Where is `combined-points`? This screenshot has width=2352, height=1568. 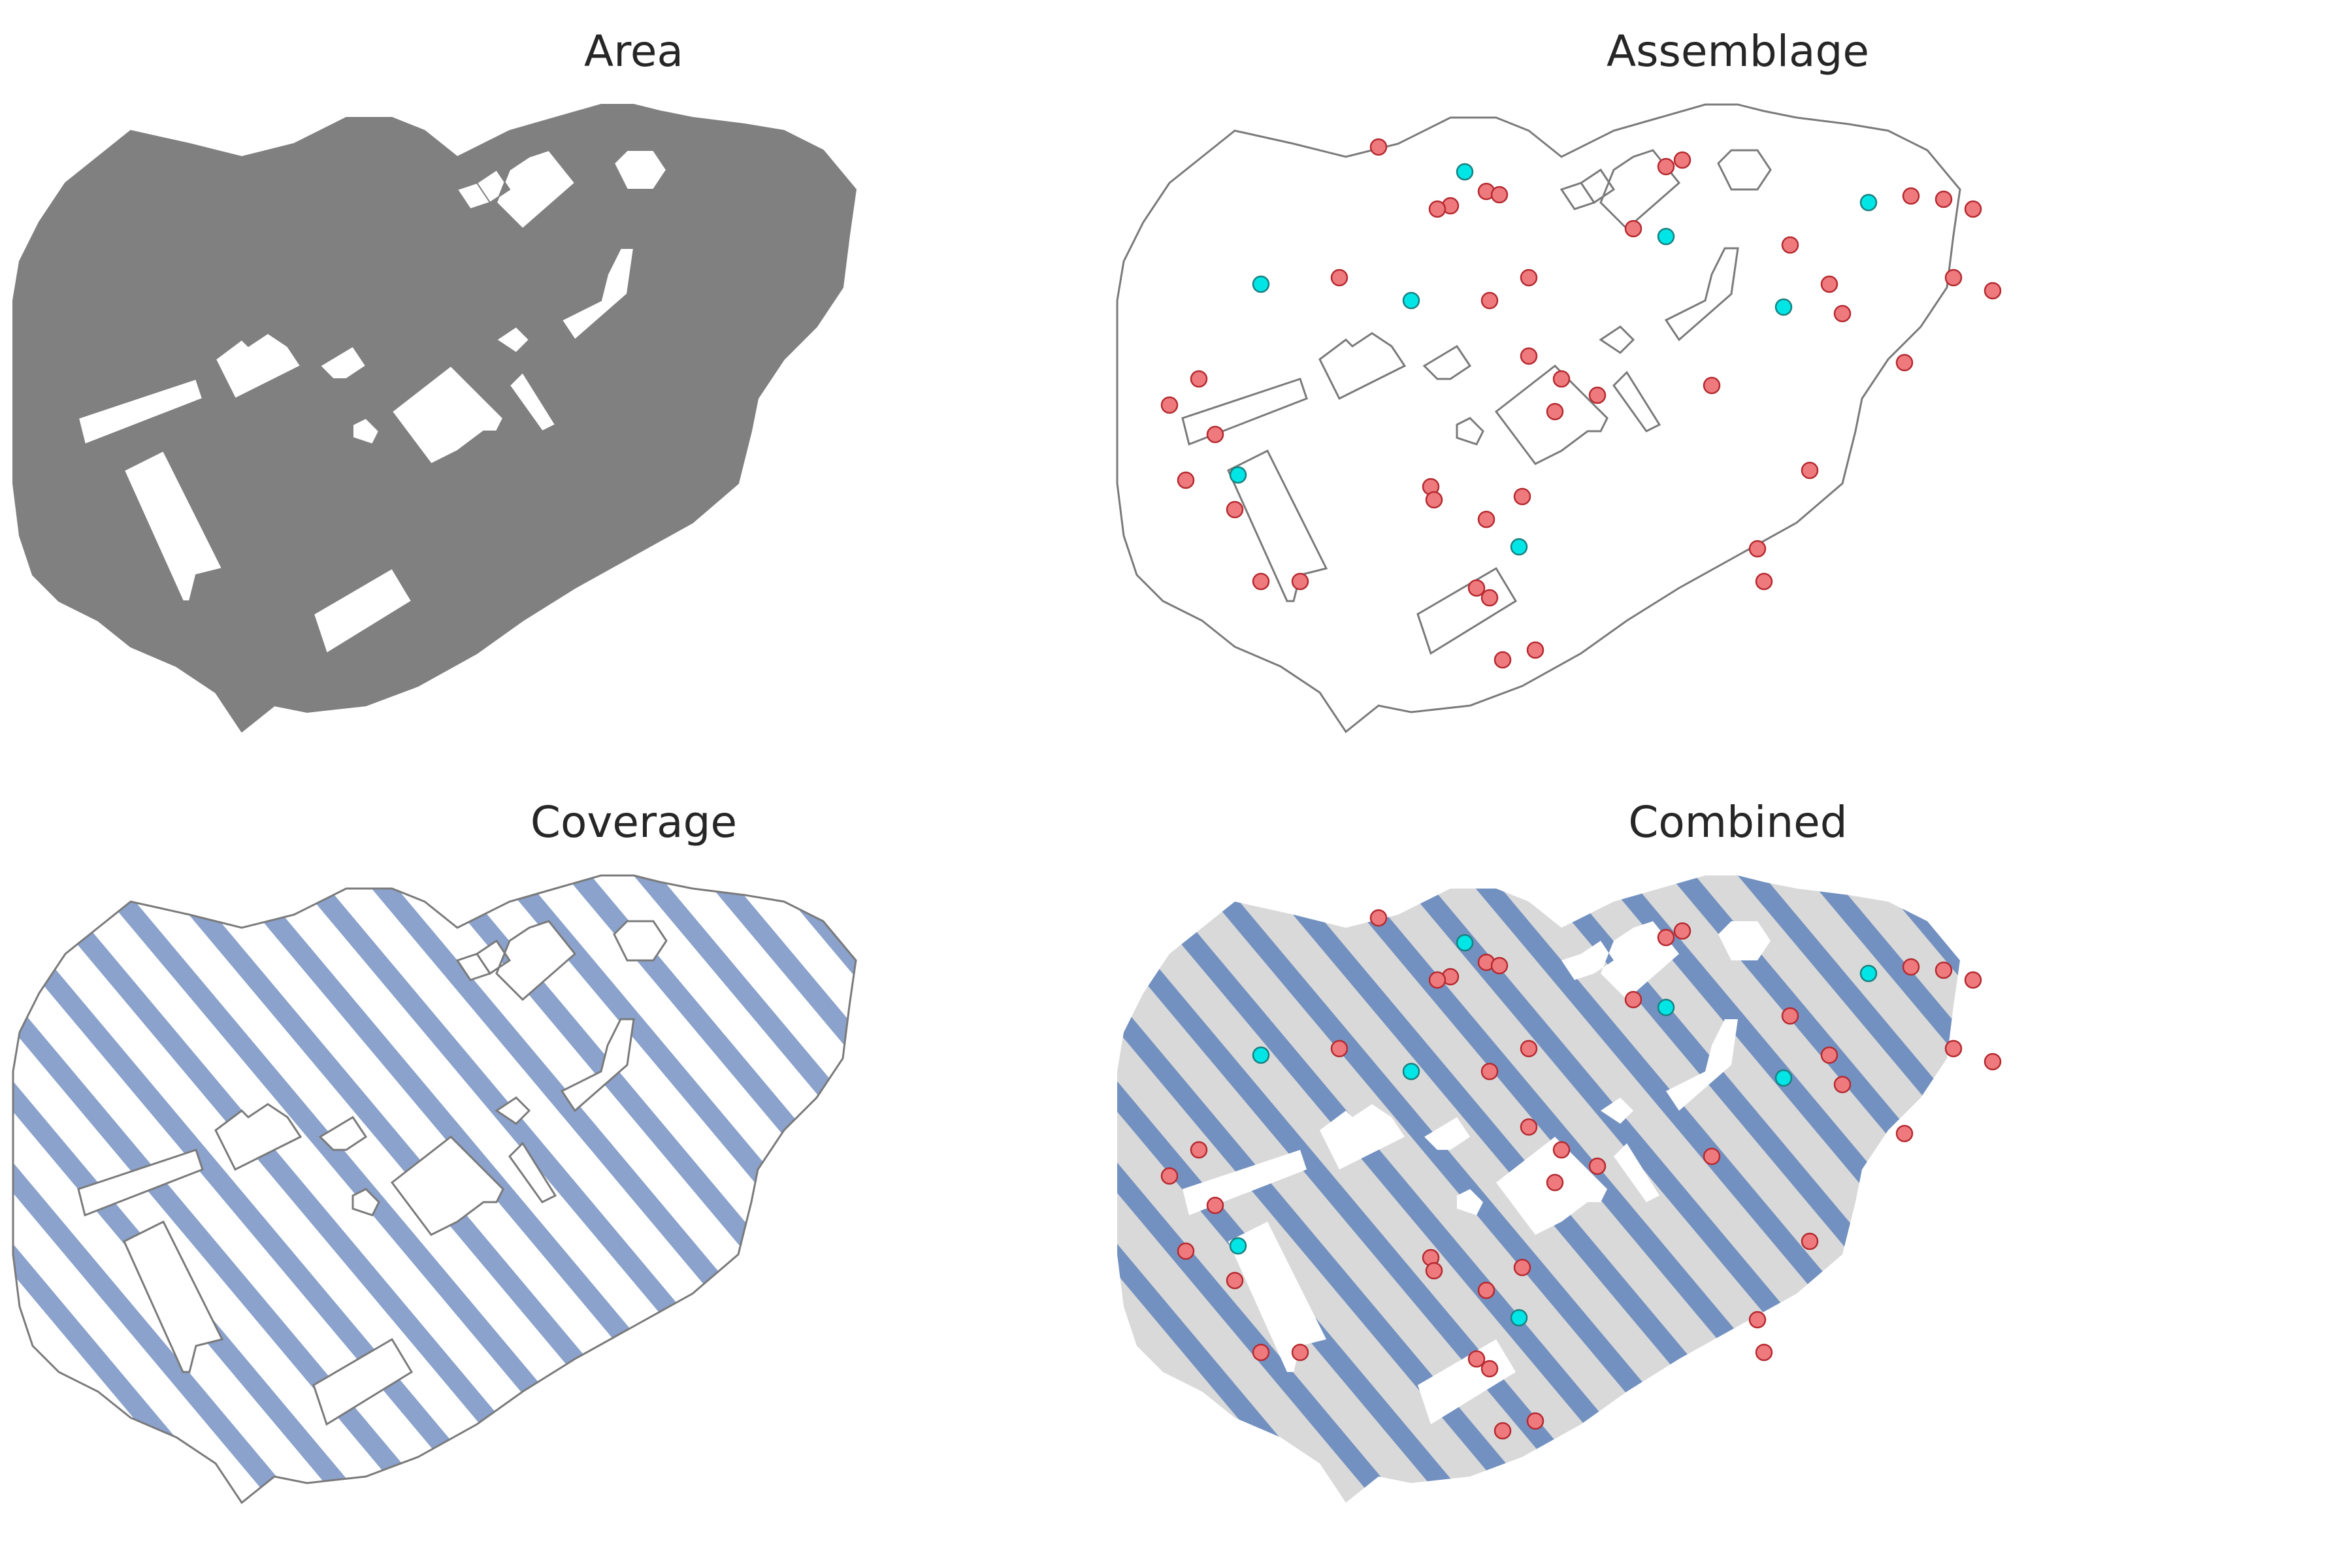 combined-points is located at coordinates (1581, 1174).